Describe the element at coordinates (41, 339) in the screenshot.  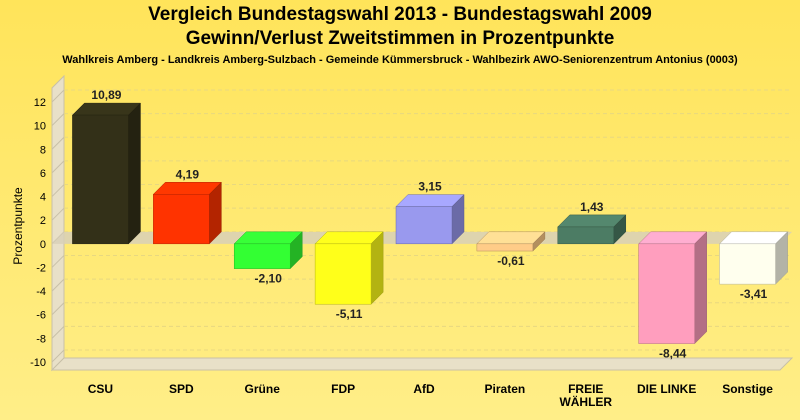
I see `y-tick-label: -8` at that location.